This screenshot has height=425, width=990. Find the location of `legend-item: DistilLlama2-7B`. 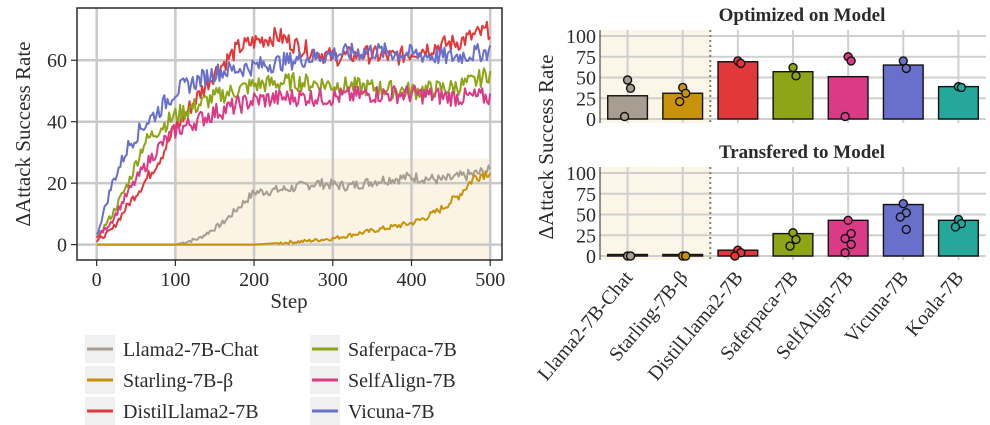

legend-item: DistilLlama2-7B is located at coordinates (172, 411).